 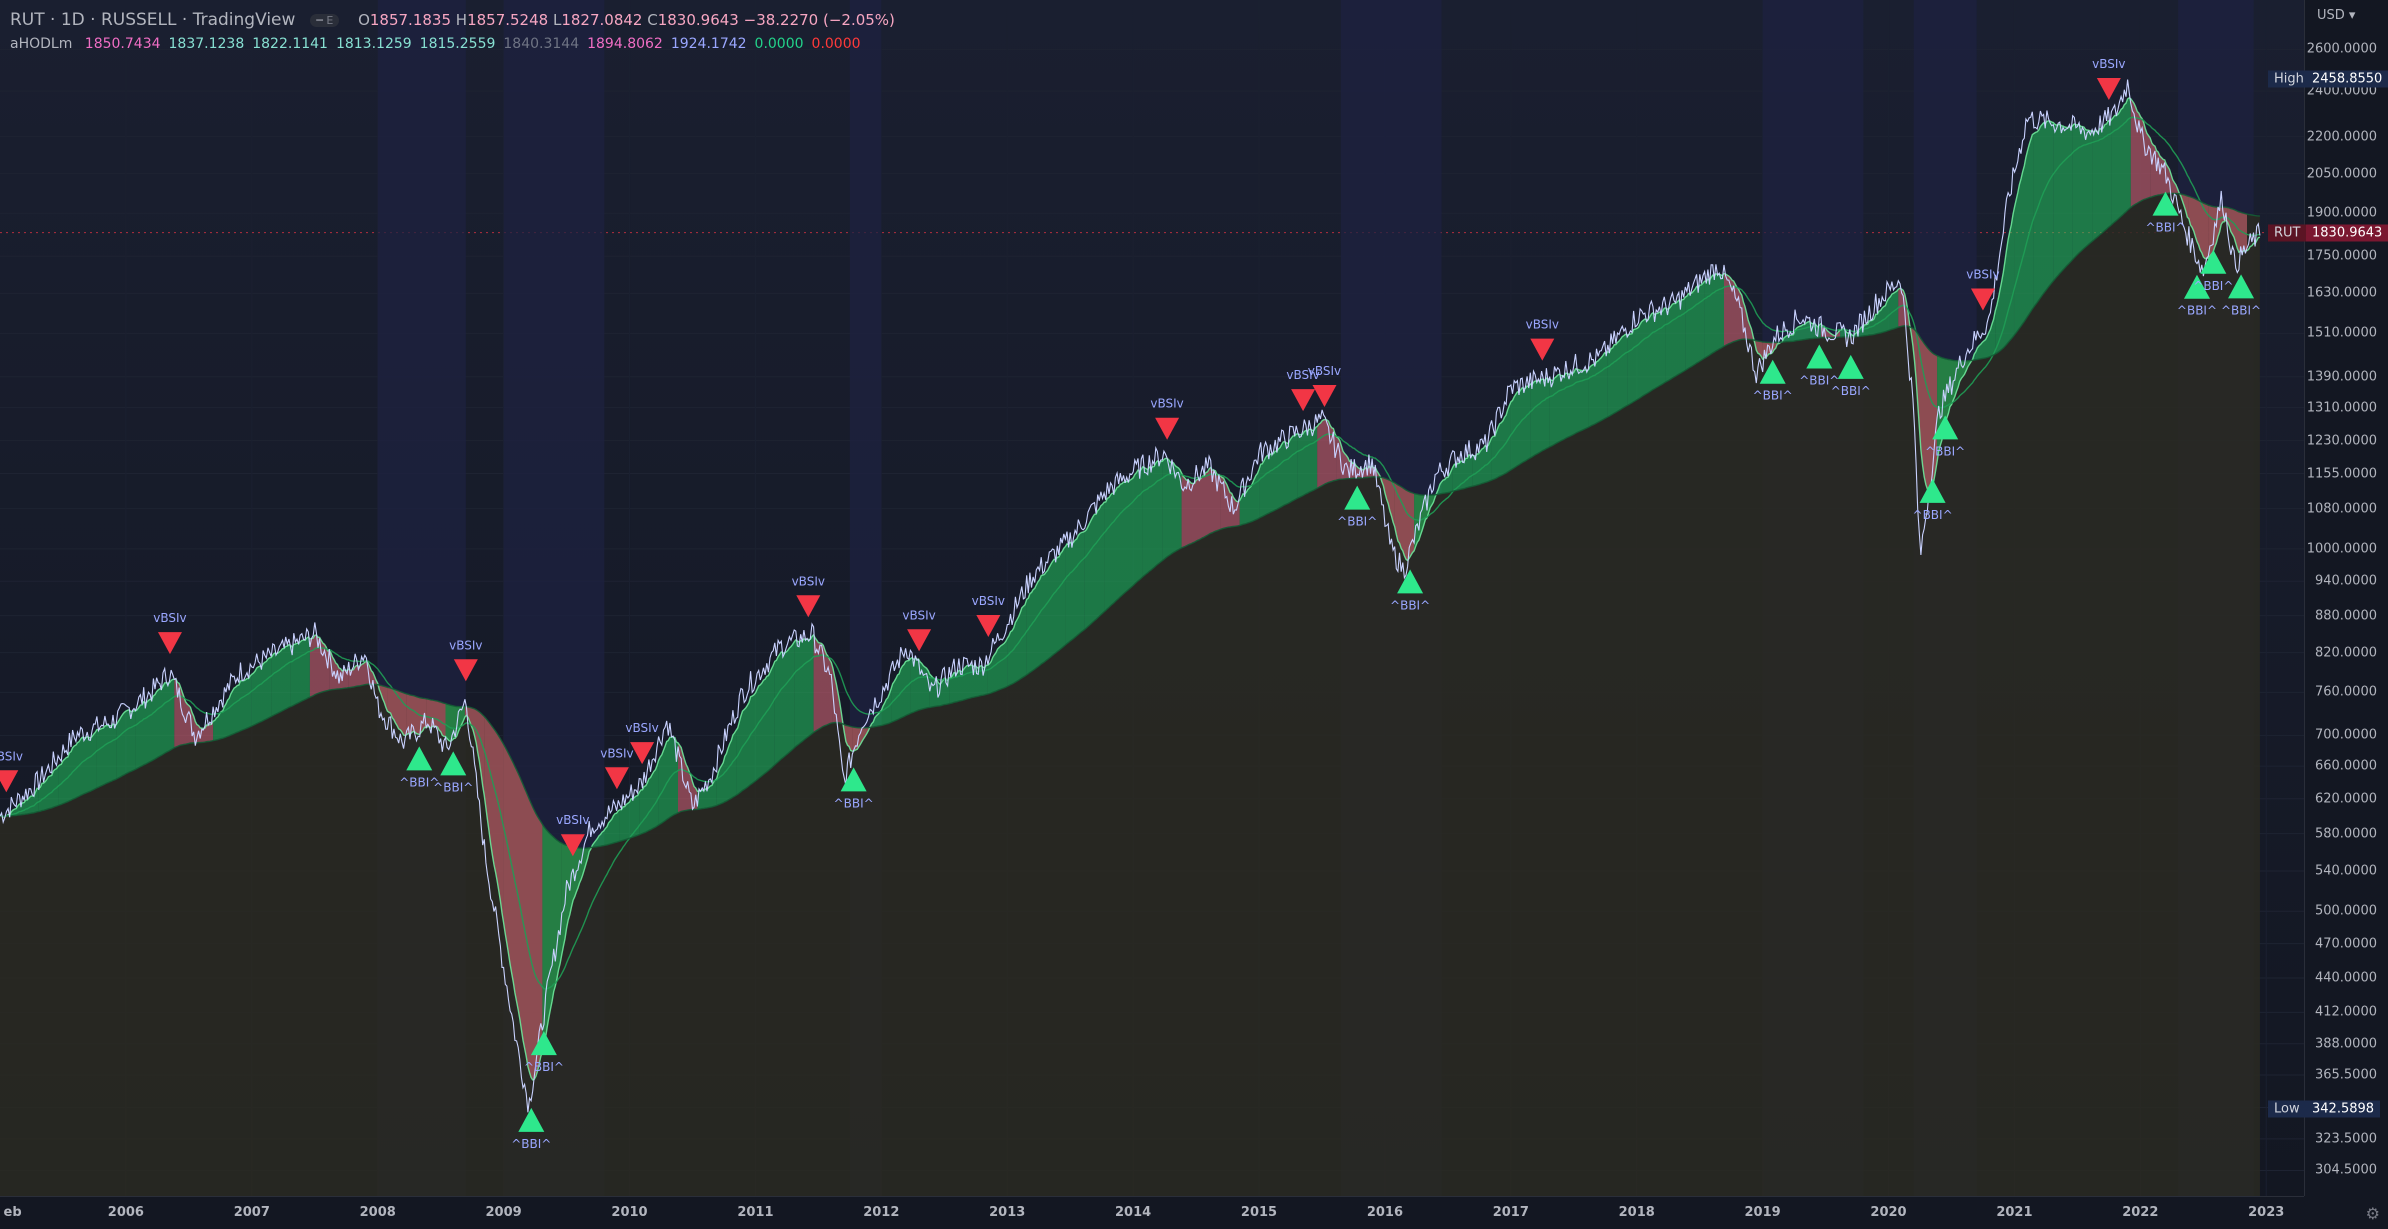 I want to click on price-tick-label: 412.0000, so click(x=2345, y=1012).